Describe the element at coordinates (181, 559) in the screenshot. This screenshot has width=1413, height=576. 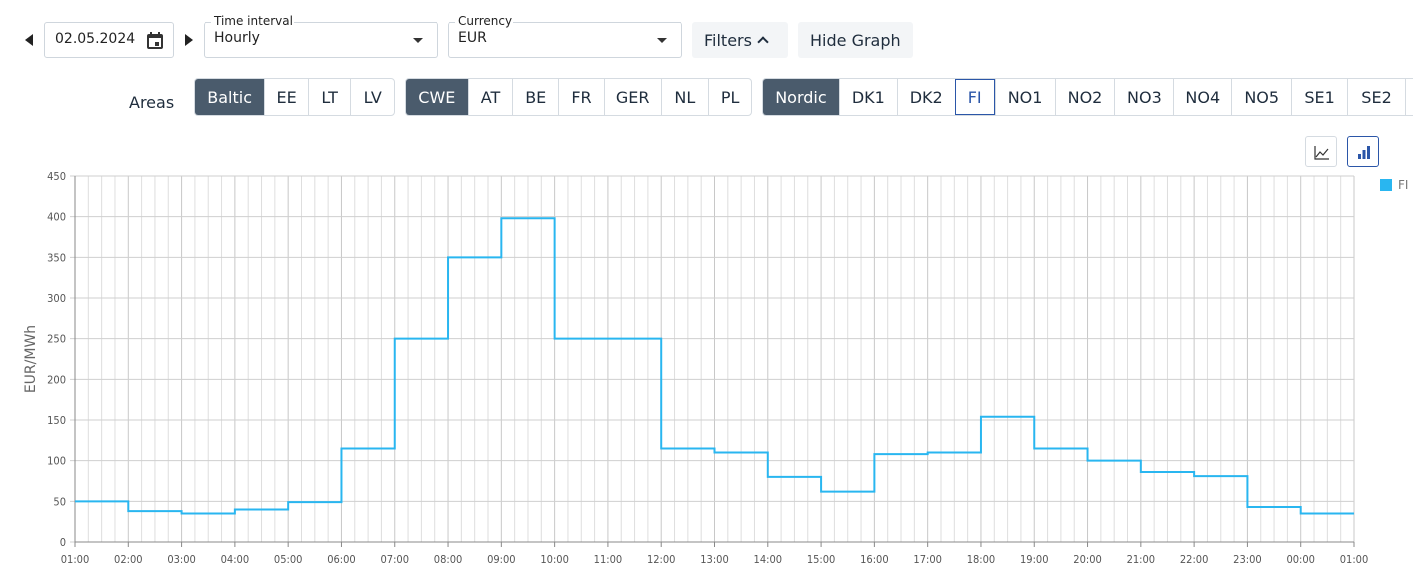
I see `x-tick-label: 03:00` at that location.